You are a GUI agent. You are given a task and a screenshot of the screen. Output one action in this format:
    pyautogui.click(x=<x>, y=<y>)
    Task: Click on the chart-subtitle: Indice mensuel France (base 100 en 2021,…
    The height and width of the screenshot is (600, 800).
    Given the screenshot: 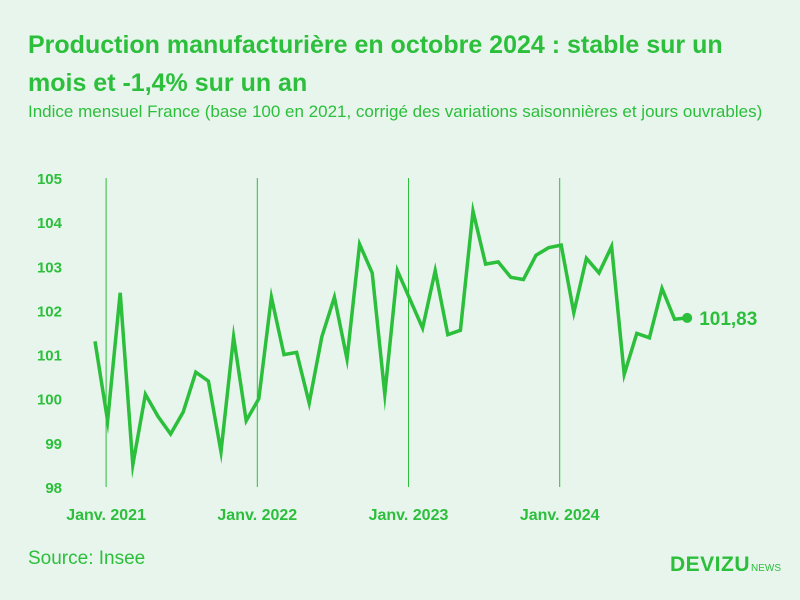 What is the action you would take?
    pyautogui.click(x=395, y=111)
    